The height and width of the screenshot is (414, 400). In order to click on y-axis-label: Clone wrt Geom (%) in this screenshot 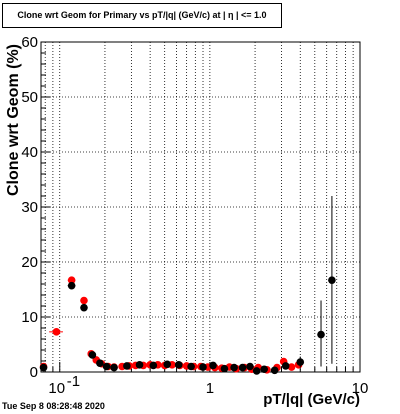, I will do `click(13, 120)`.